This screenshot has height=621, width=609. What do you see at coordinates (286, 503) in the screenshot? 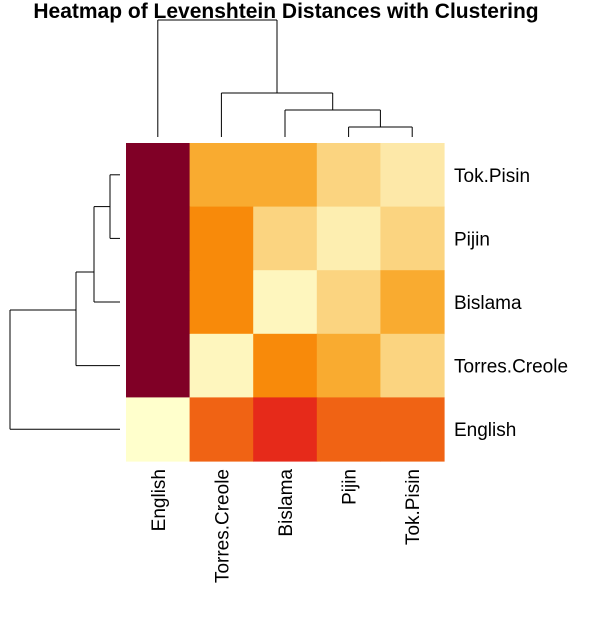
I see `column-label: Bislama` at bounding box center [286, 503].